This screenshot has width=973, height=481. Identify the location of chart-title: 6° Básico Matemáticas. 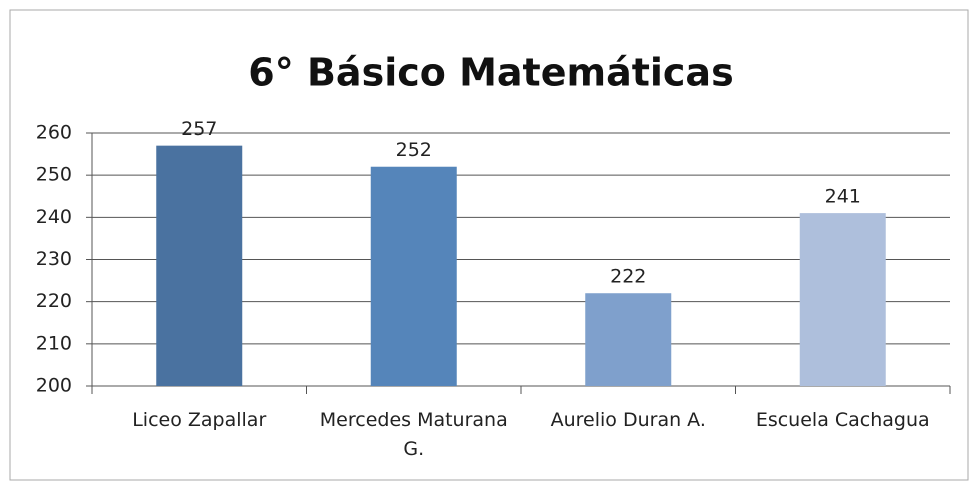
(490, 73).